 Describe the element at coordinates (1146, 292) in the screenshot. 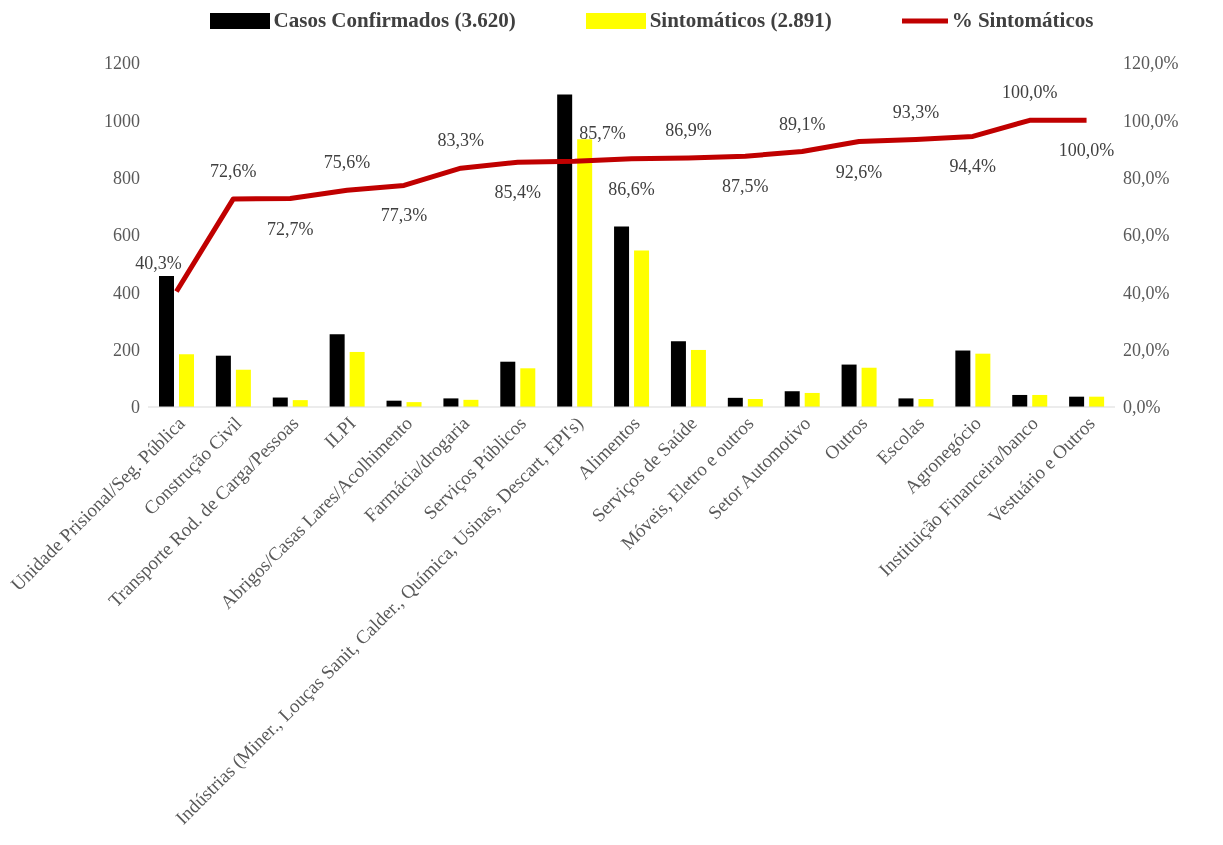

I see `y2-tick-label: 40,0%` at that location.